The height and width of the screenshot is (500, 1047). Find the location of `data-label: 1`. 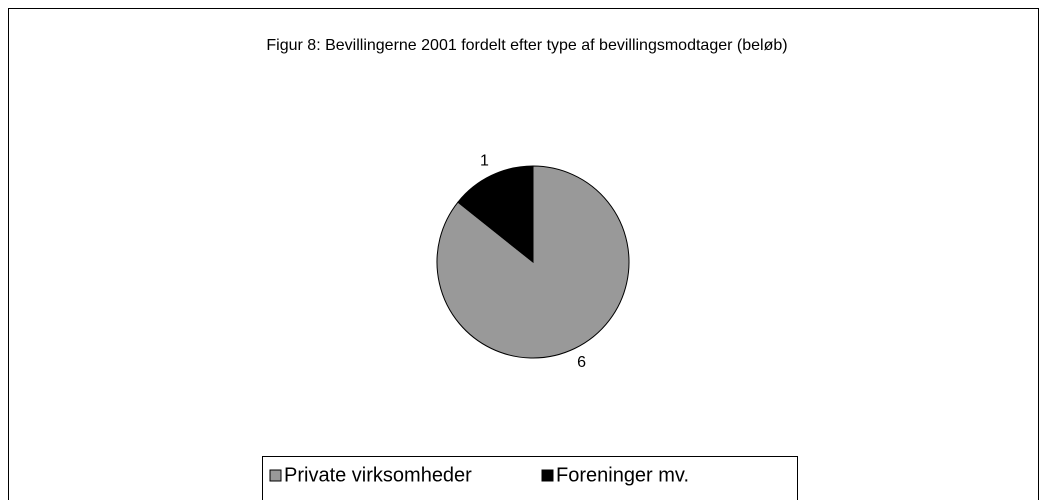

data-label: 1 is located at coordinates (484, 160).